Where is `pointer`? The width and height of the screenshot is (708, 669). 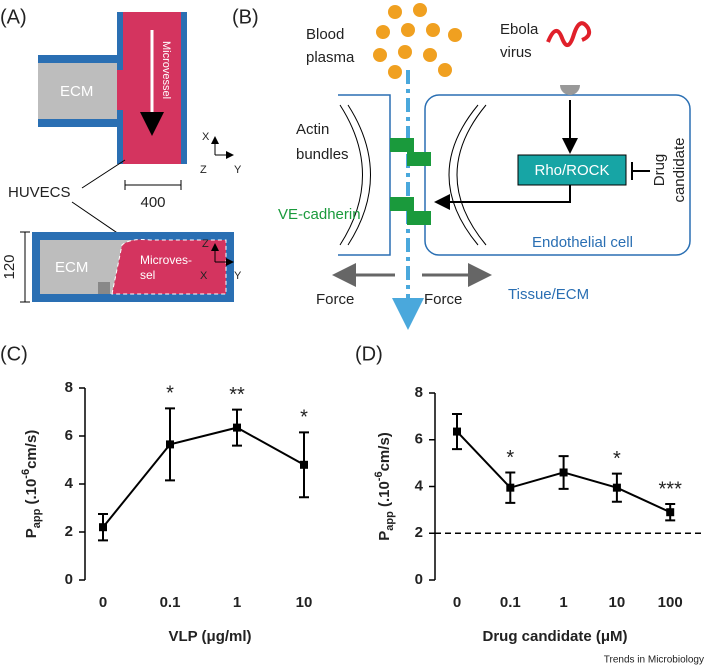
pointer is located at coordinates (103, 174).